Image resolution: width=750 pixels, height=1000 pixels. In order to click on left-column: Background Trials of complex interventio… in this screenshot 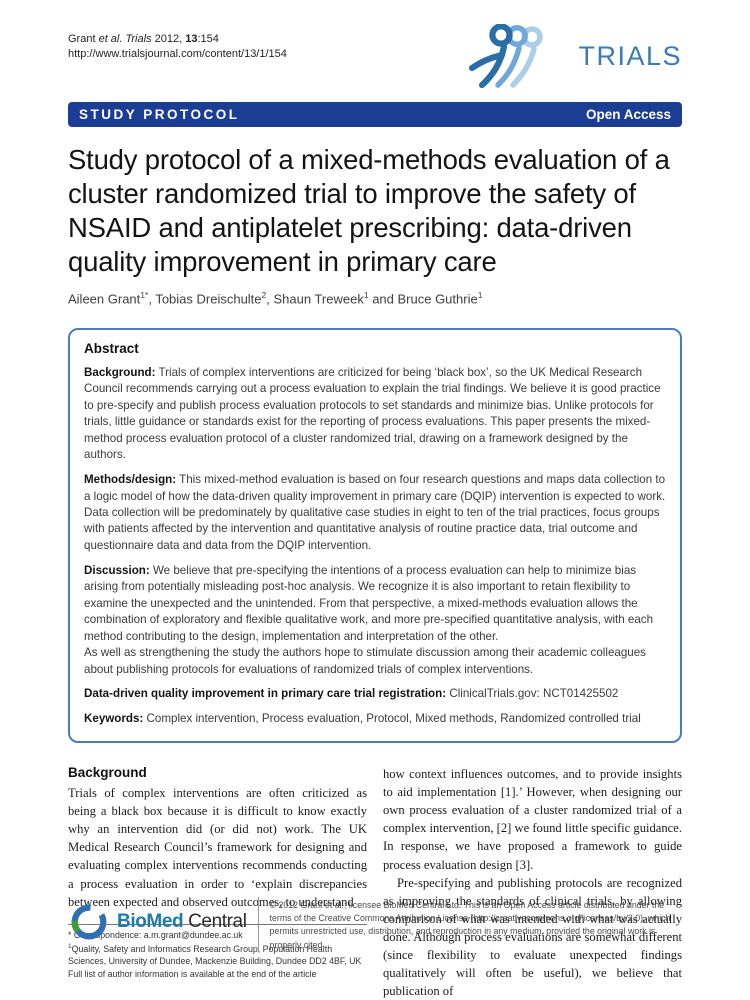, I will do `click(217, 882)`.